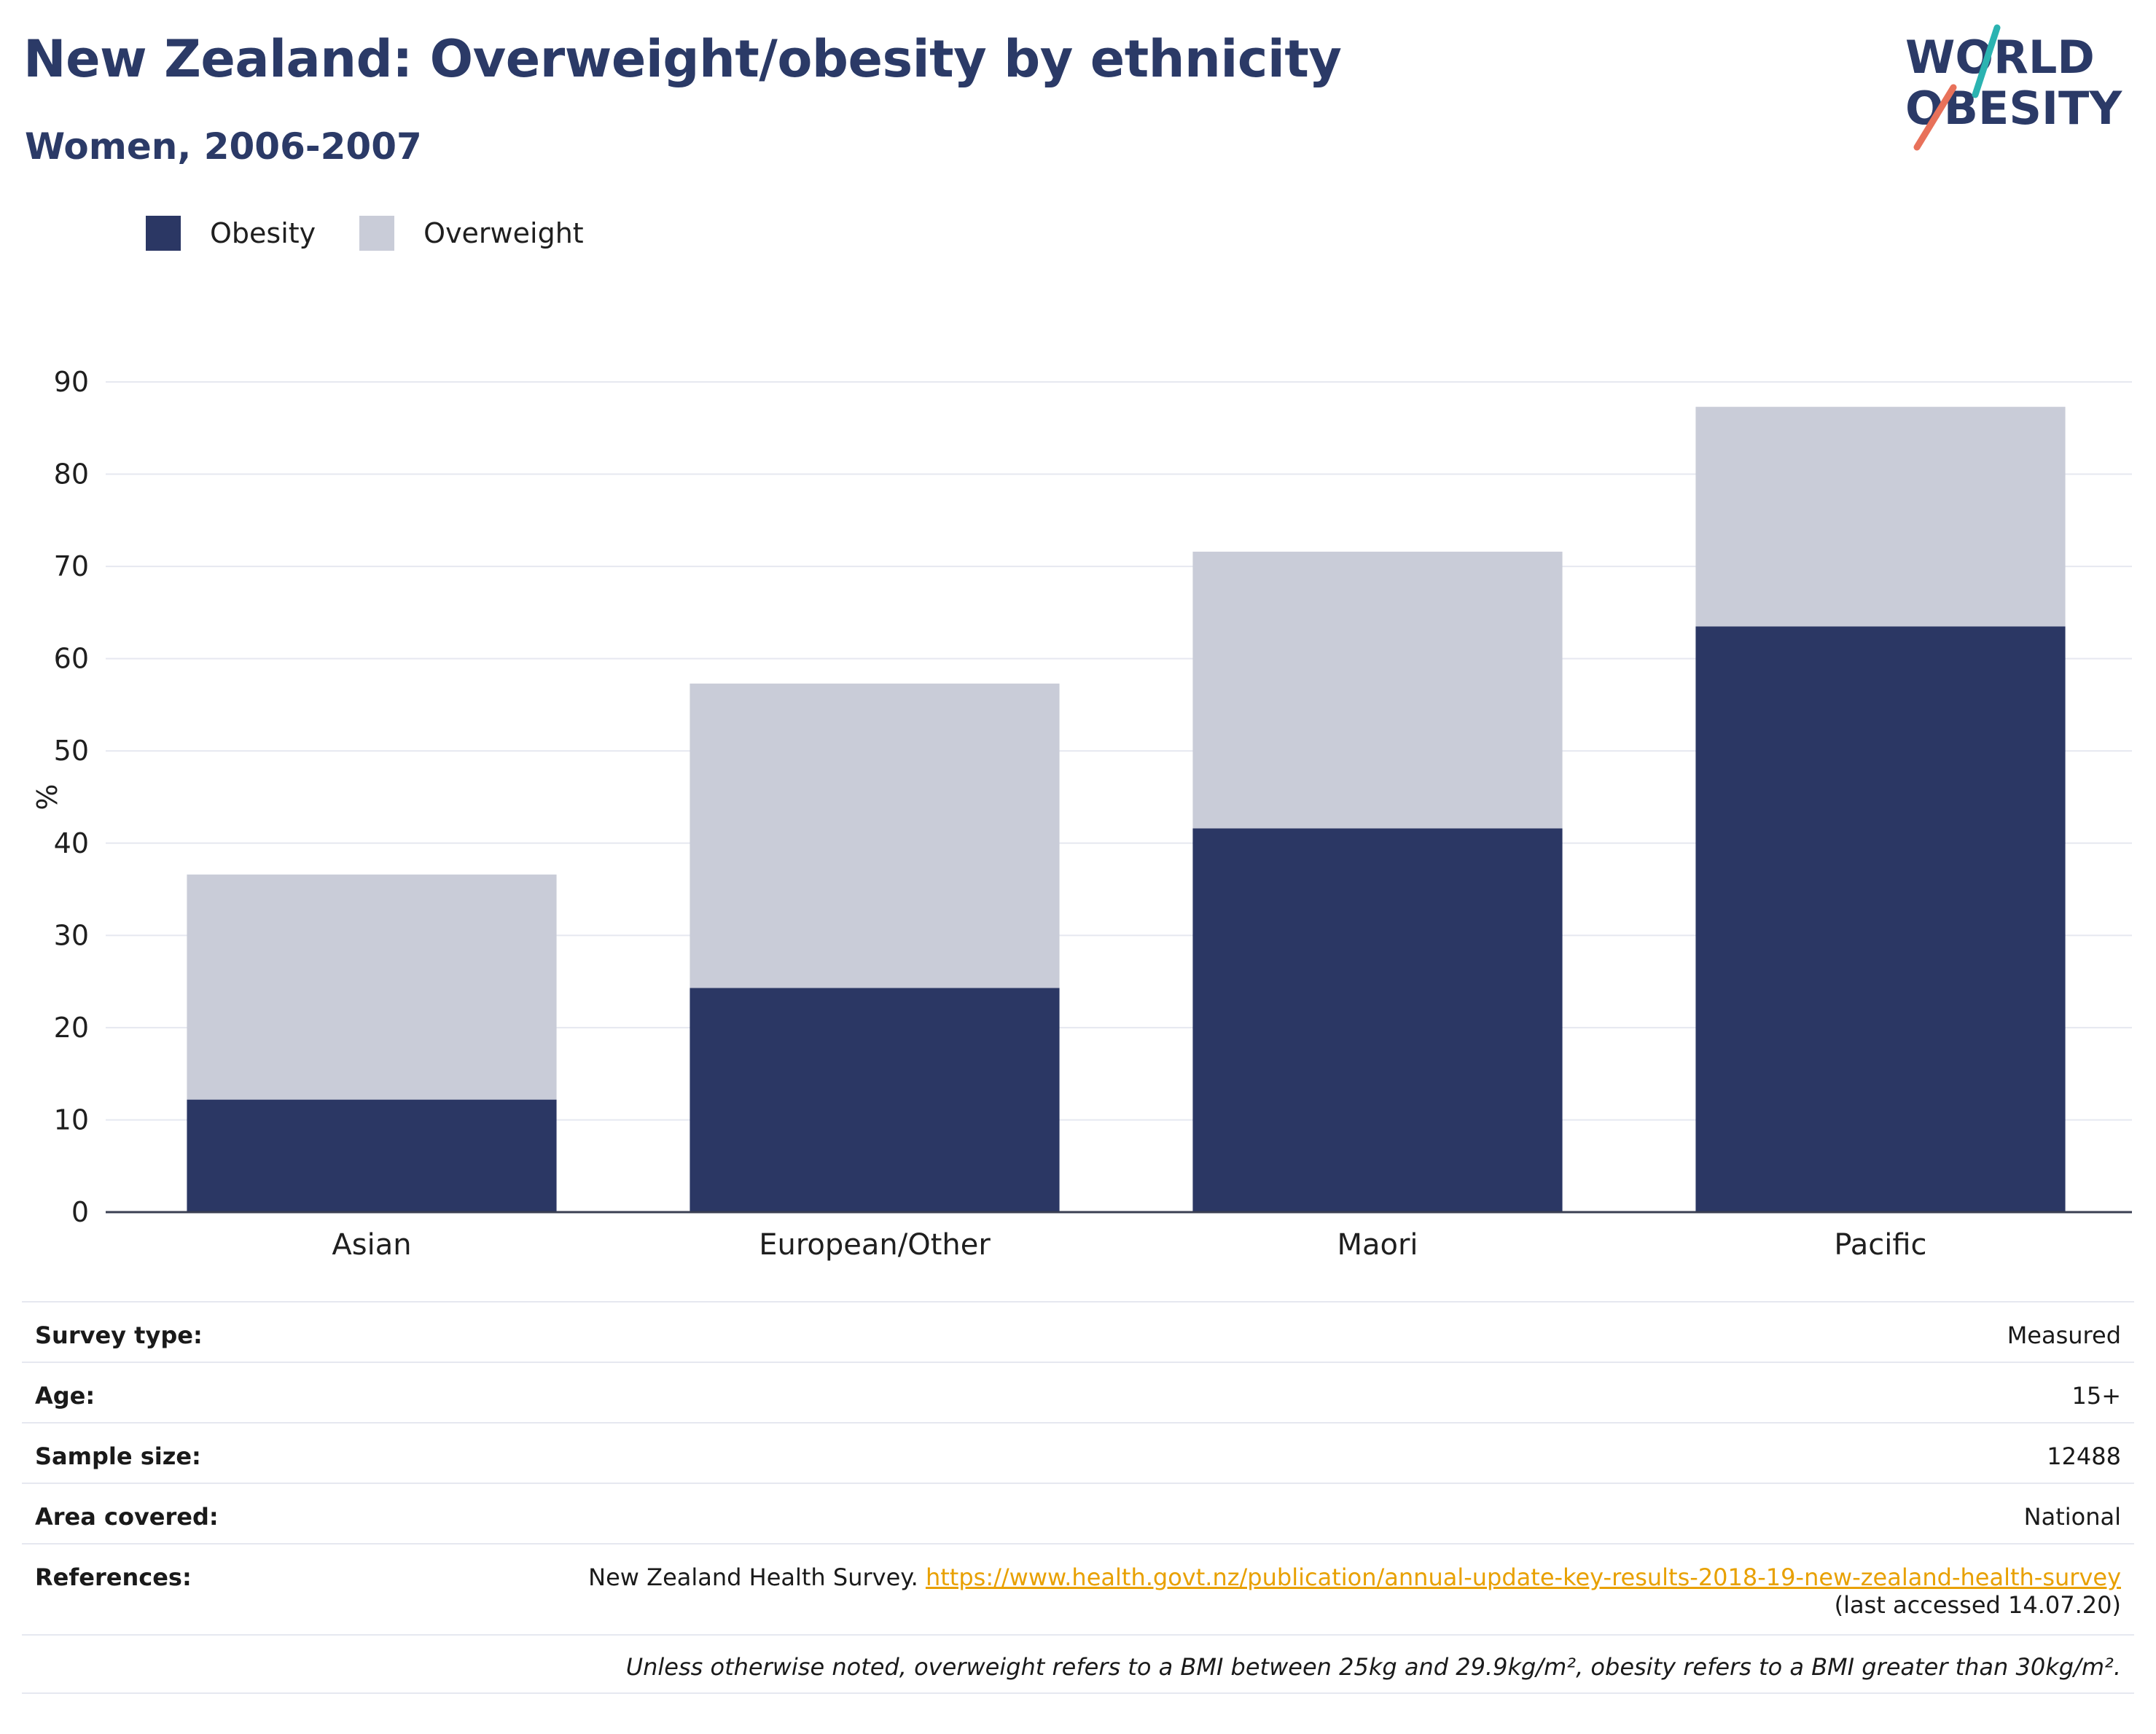 The image size is (2156, 1734). I want to click on bar-obesity-pacific, so click(1881, 919).